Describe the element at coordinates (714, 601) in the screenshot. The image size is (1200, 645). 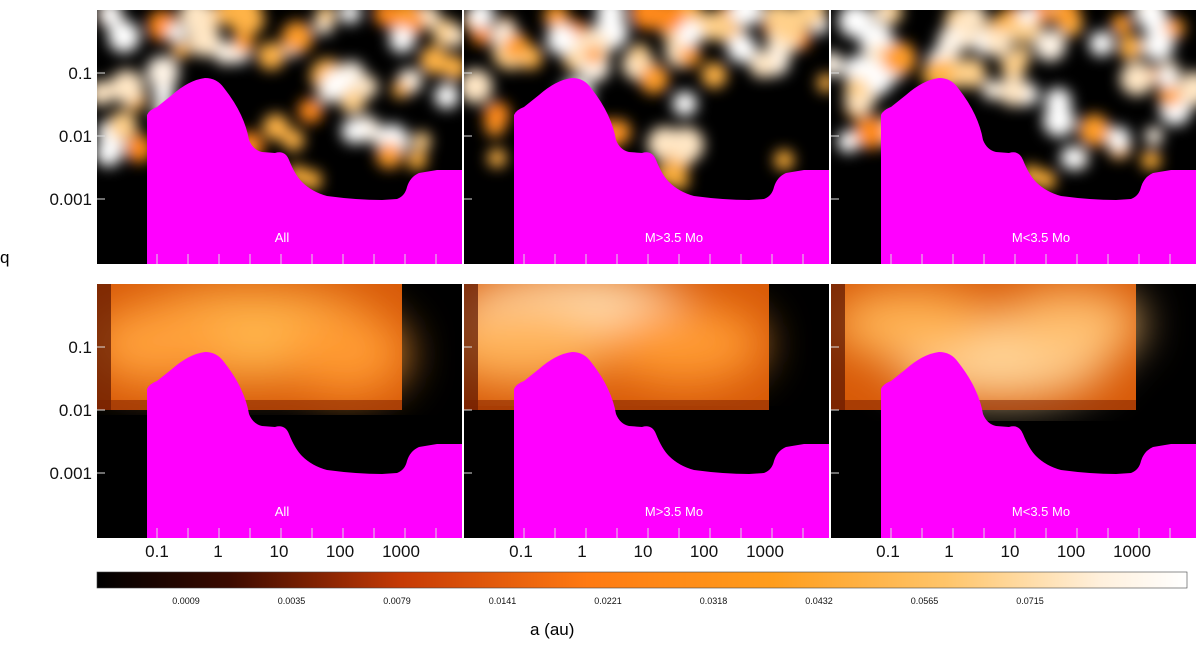
I see `colorbar-tick-label: 0.0318` at that location.